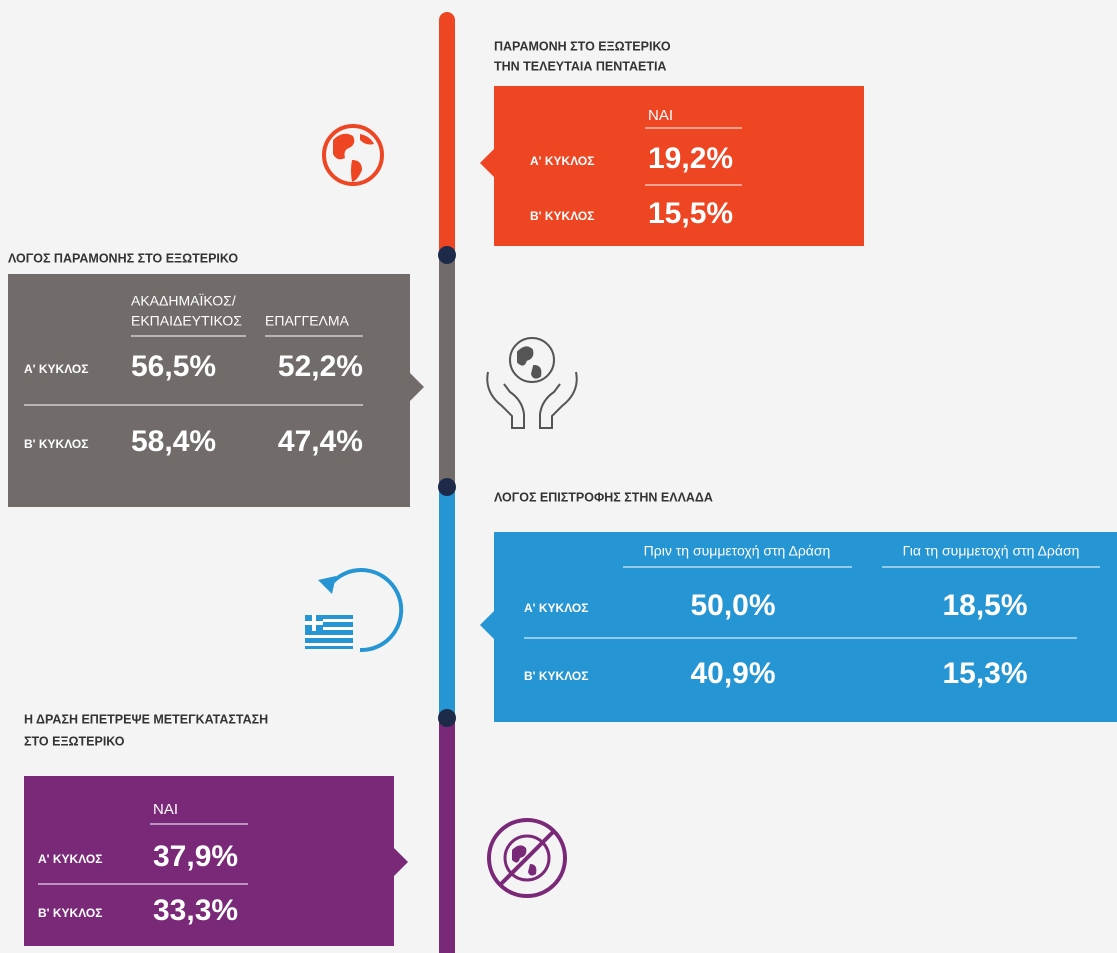 The width and height of the screenshot is (1117, 953). I want to click on value: 47,4%, so click(320, 441).